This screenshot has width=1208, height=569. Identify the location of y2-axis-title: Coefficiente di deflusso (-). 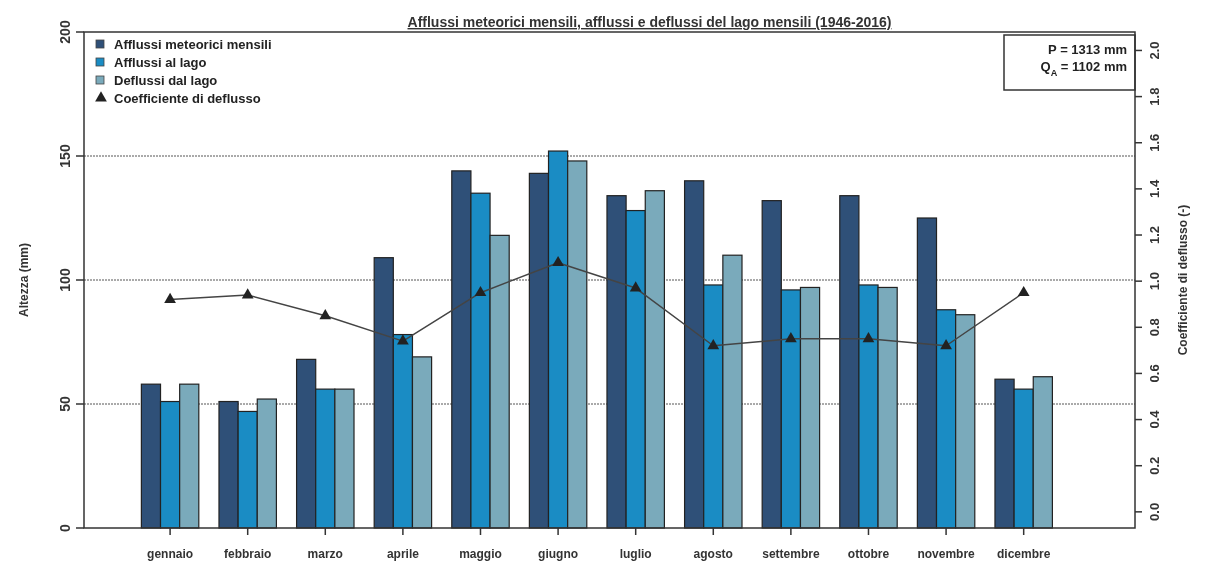
(1183, 280).